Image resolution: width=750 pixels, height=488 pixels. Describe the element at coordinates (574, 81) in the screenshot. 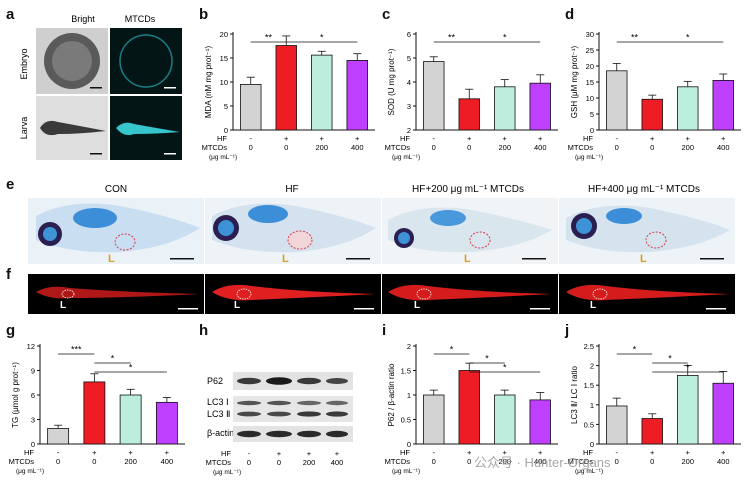

I see `y-axis-label: GSH (μM mg prot⁻¹)` at that location.